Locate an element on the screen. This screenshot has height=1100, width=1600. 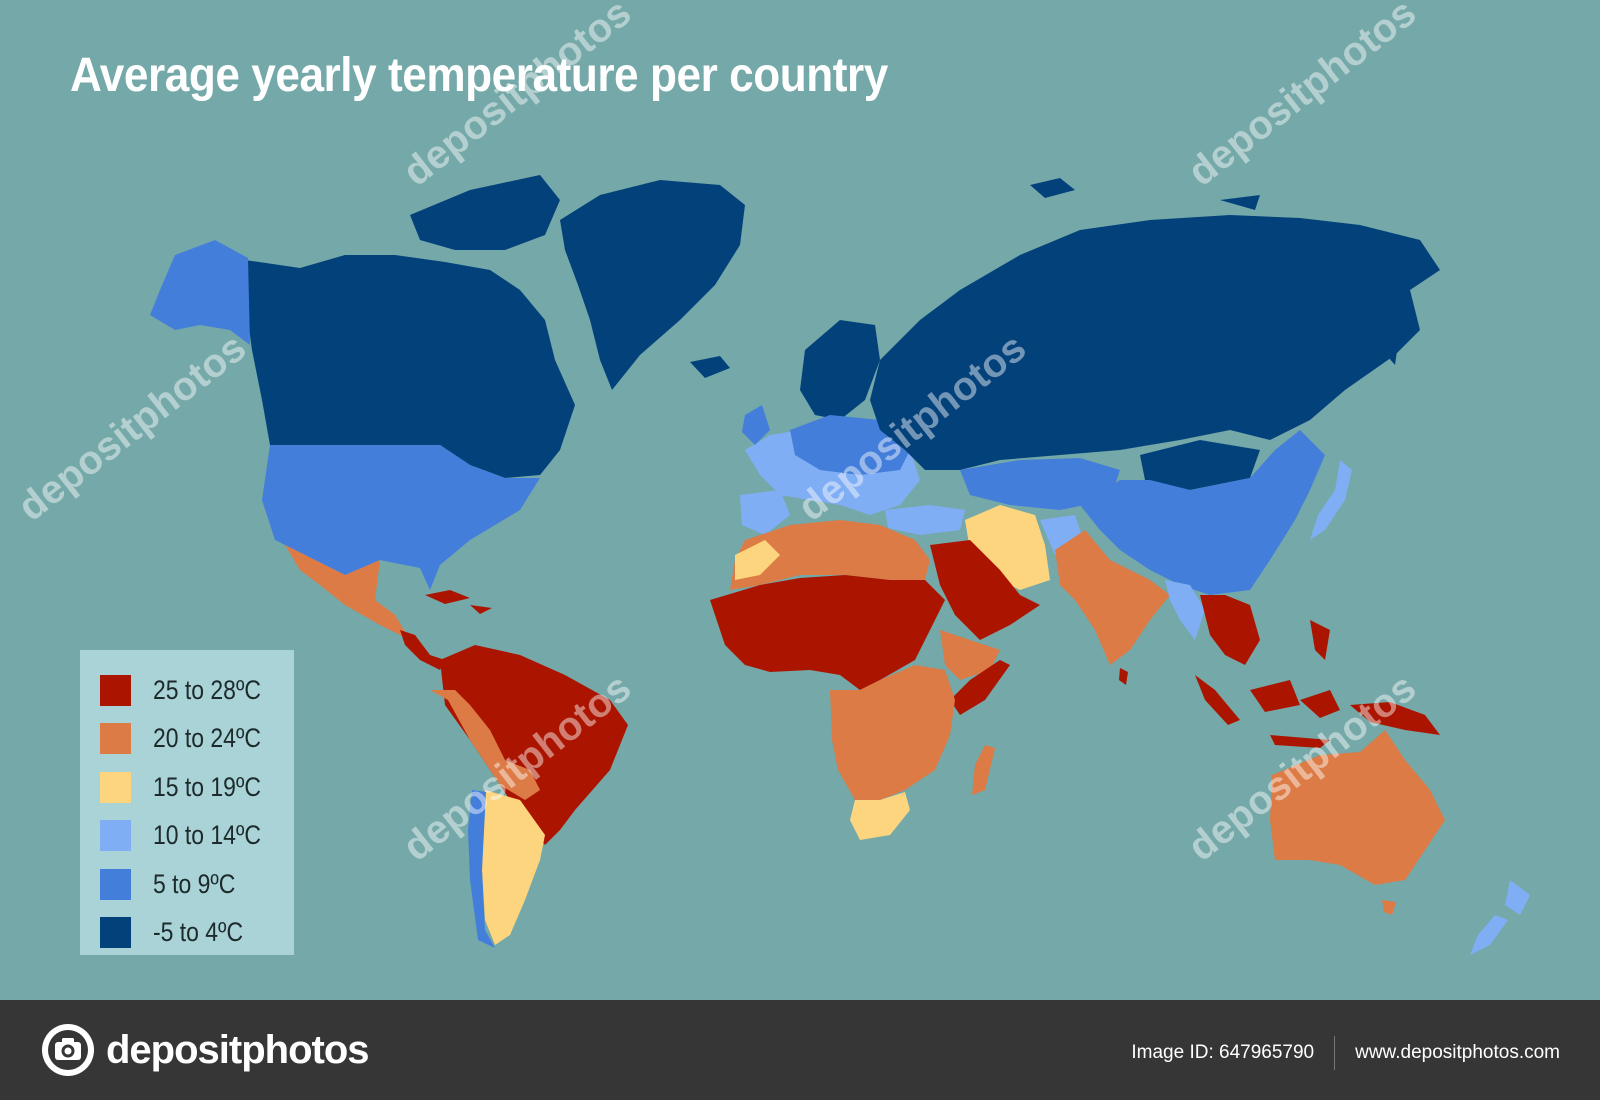
region-southeast-asia is located at coordinates (1230, 630).